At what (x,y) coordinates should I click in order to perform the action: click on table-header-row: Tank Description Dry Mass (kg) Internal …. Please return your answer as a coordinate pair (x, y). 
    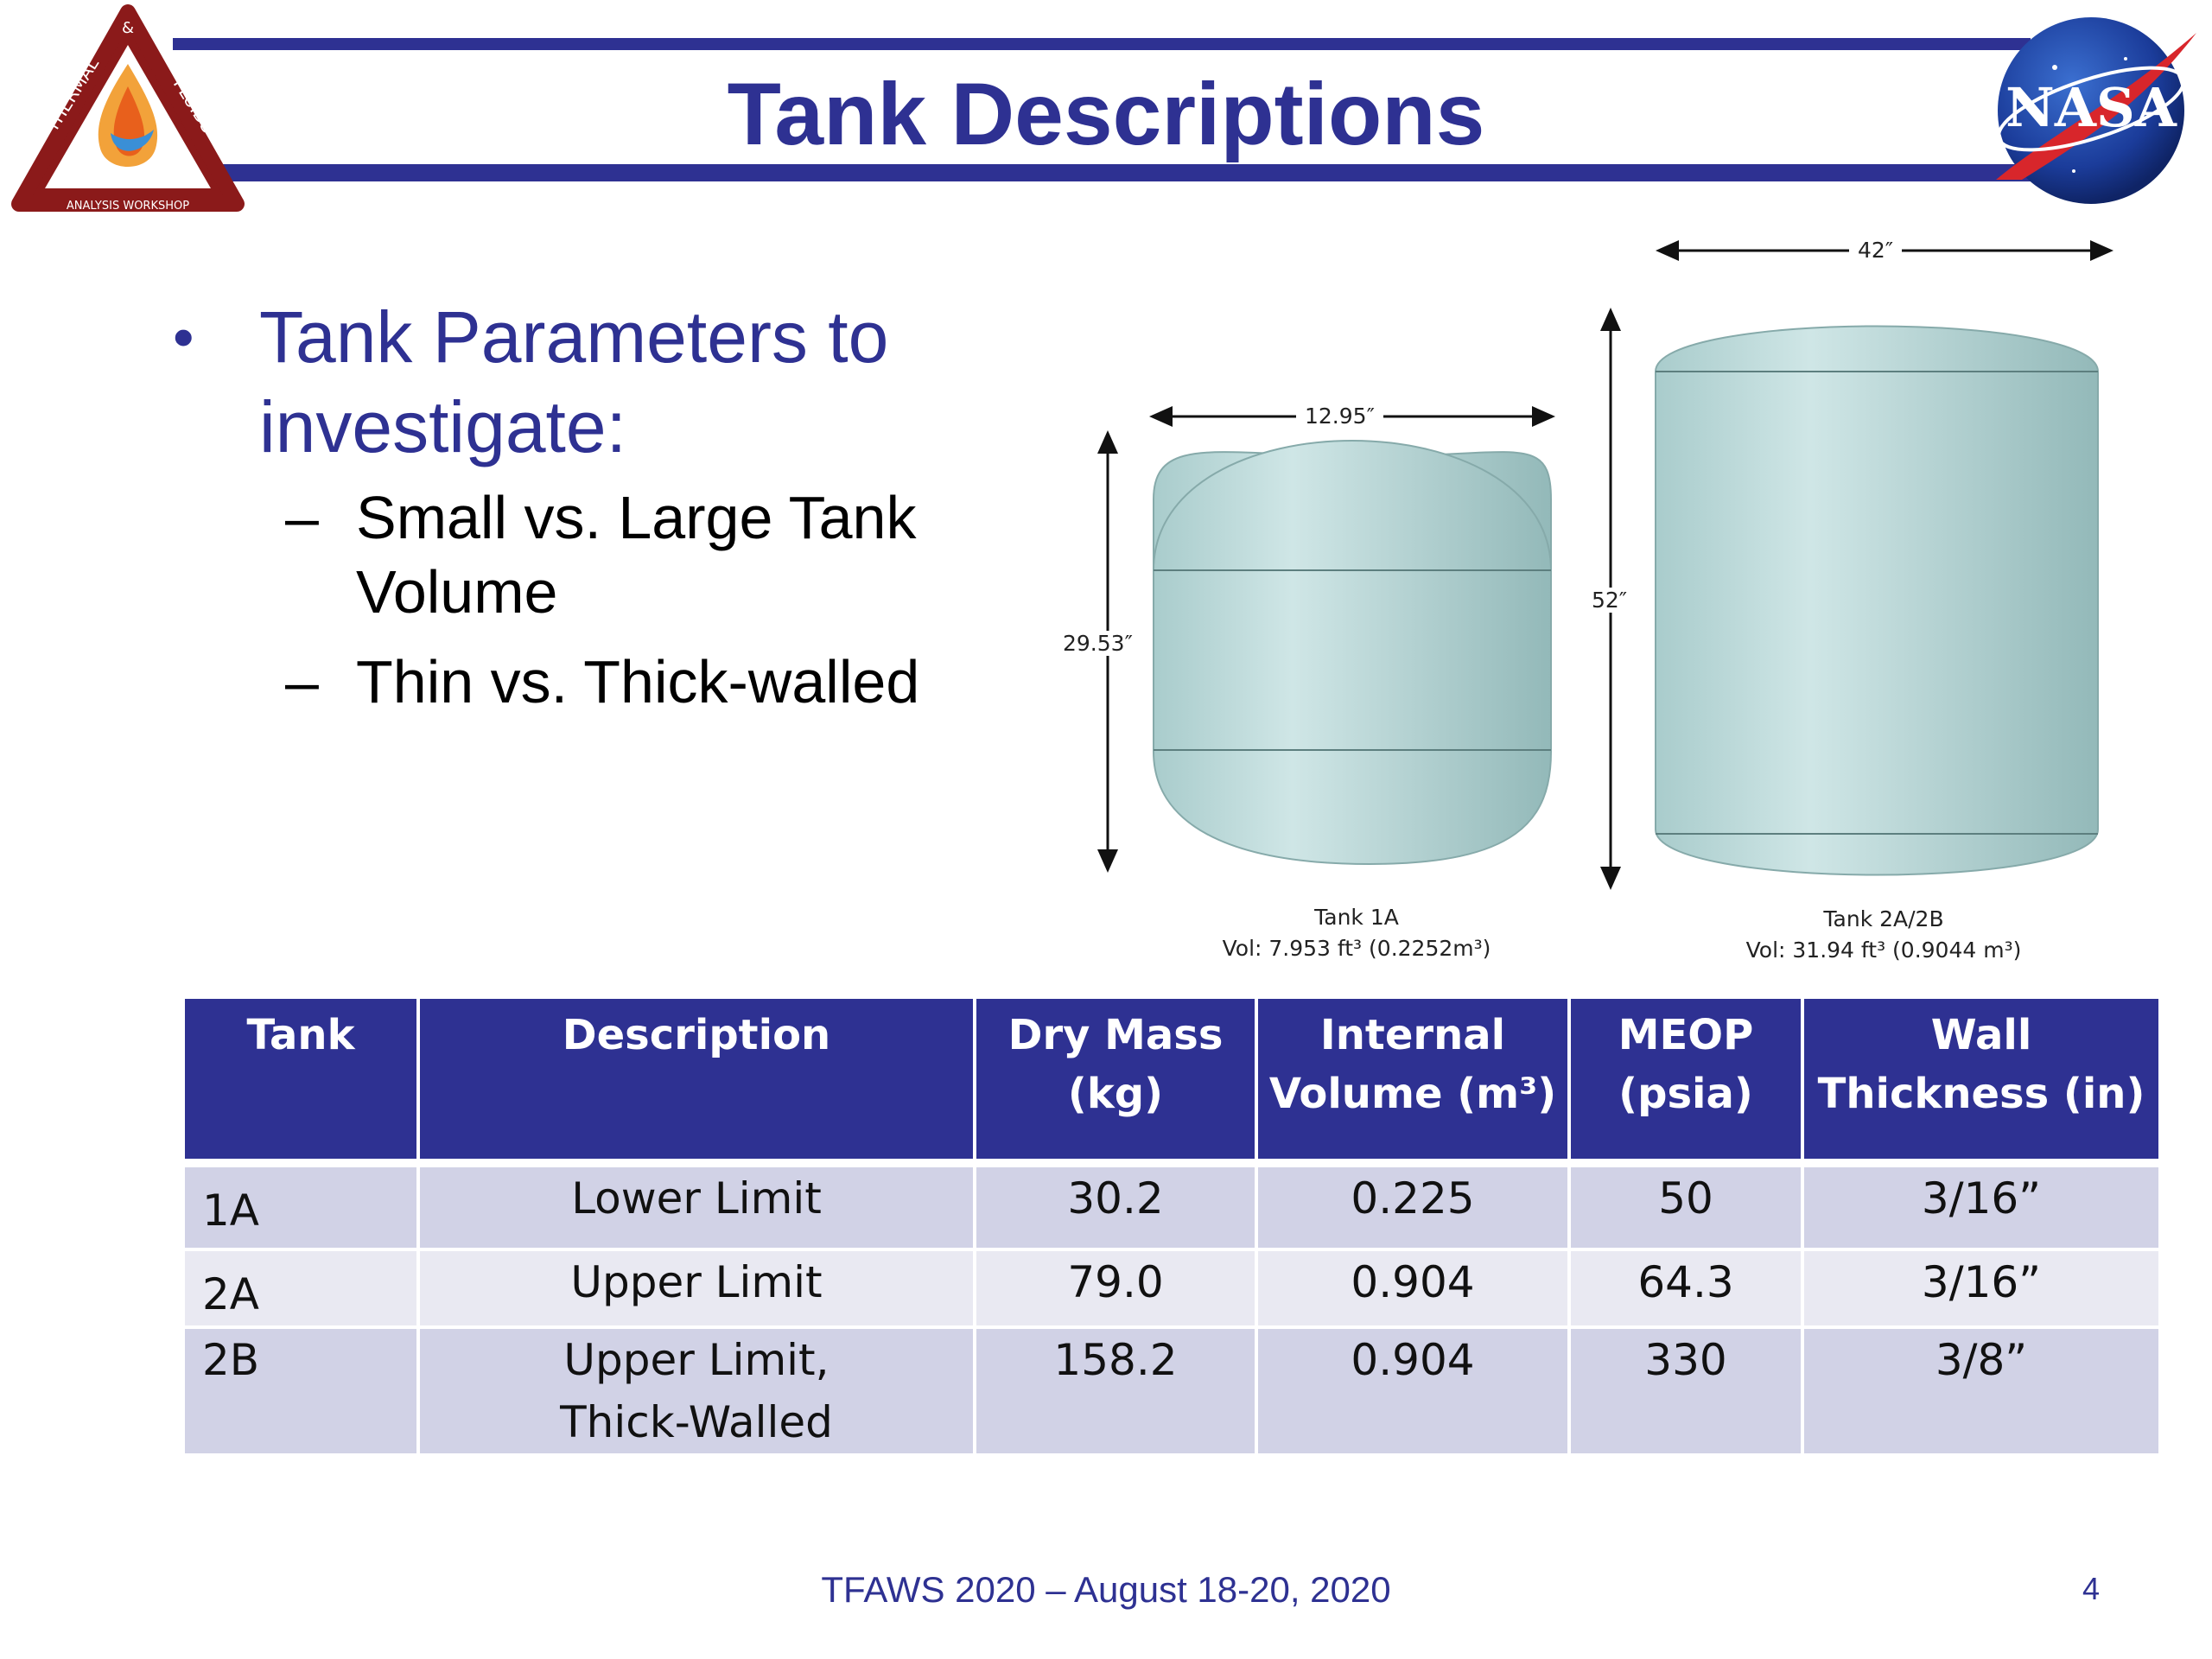
    Looking at the image, I should click on (1171, 1083).